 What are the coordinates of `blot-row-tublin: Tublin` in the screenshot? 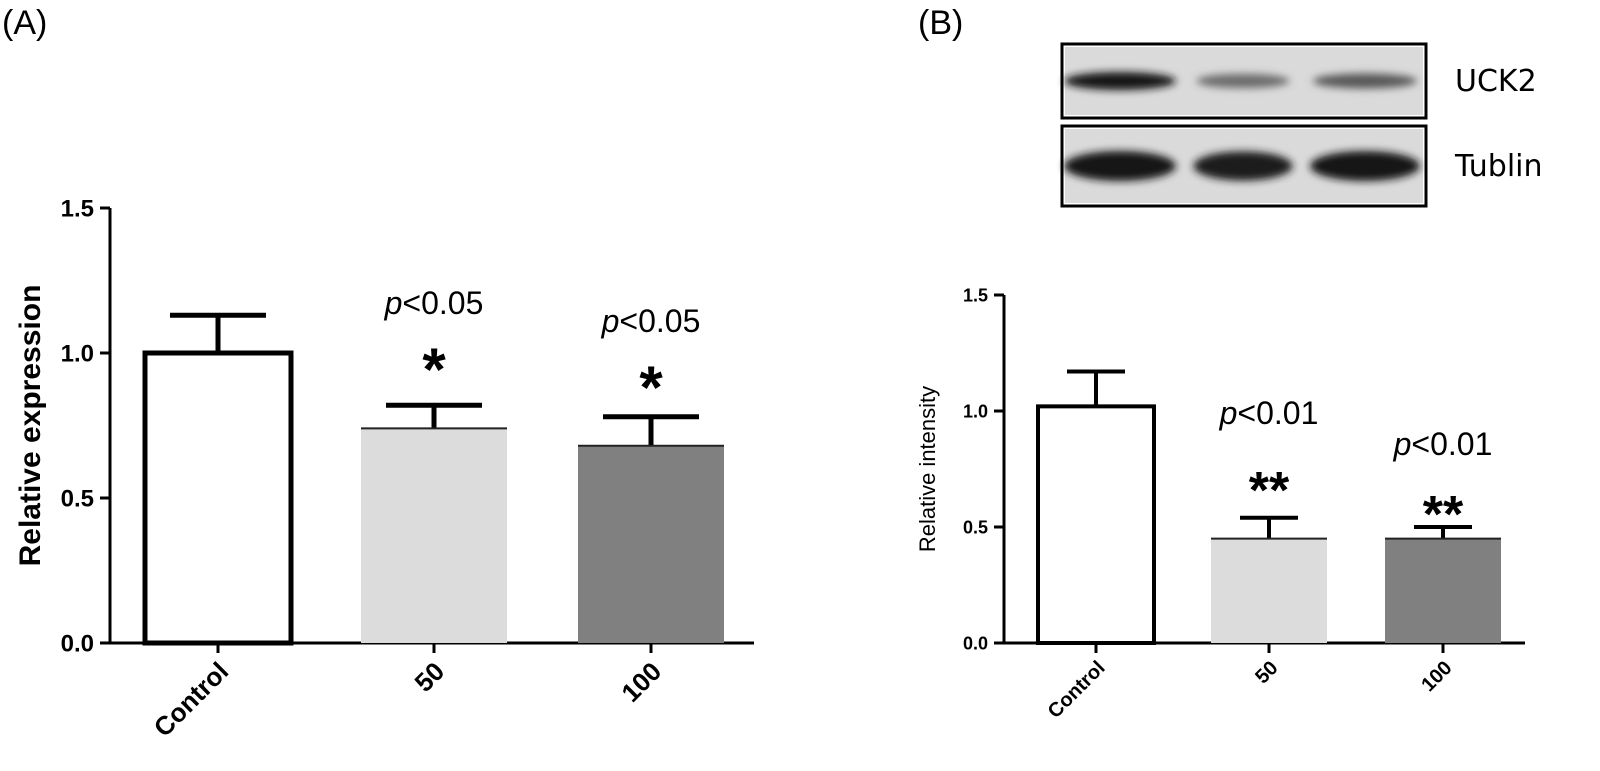 It's located at (1301, 166).